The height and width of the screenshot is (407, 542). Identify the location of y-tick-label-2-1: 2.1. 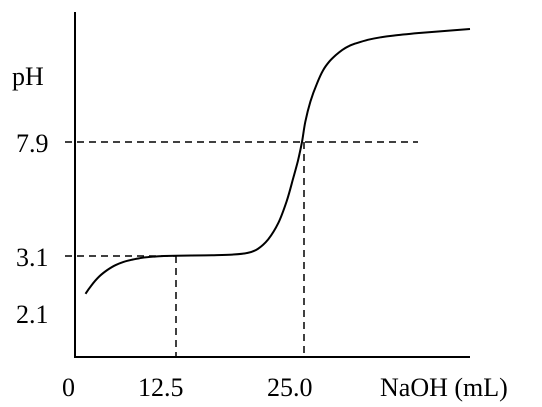
(32, 314).